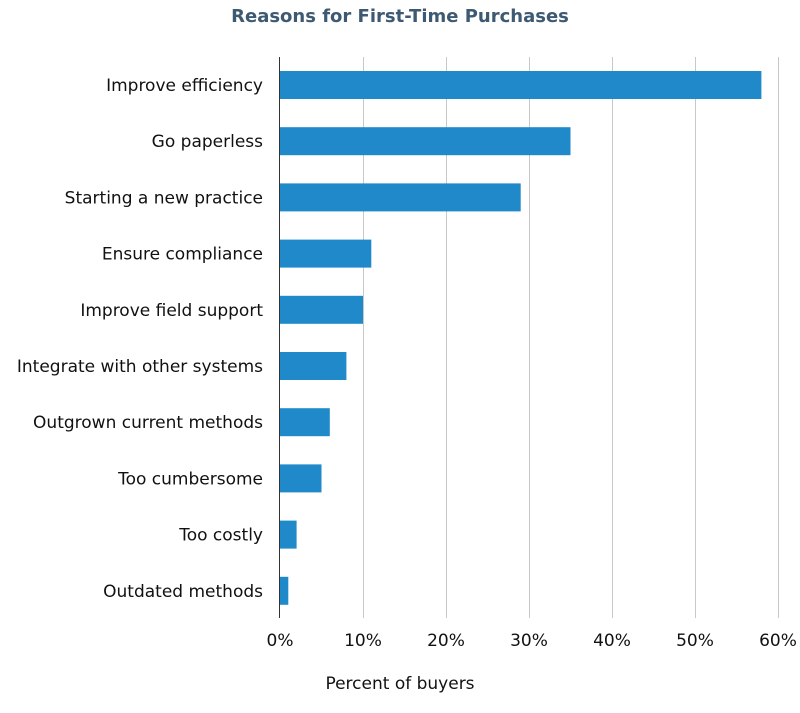 This screenshot has width=800, height=713. What do you see at coordinates (140, 367) in the screenshot?
I see `category-label: Integrate with other systems` at bounding box center [140, 367].